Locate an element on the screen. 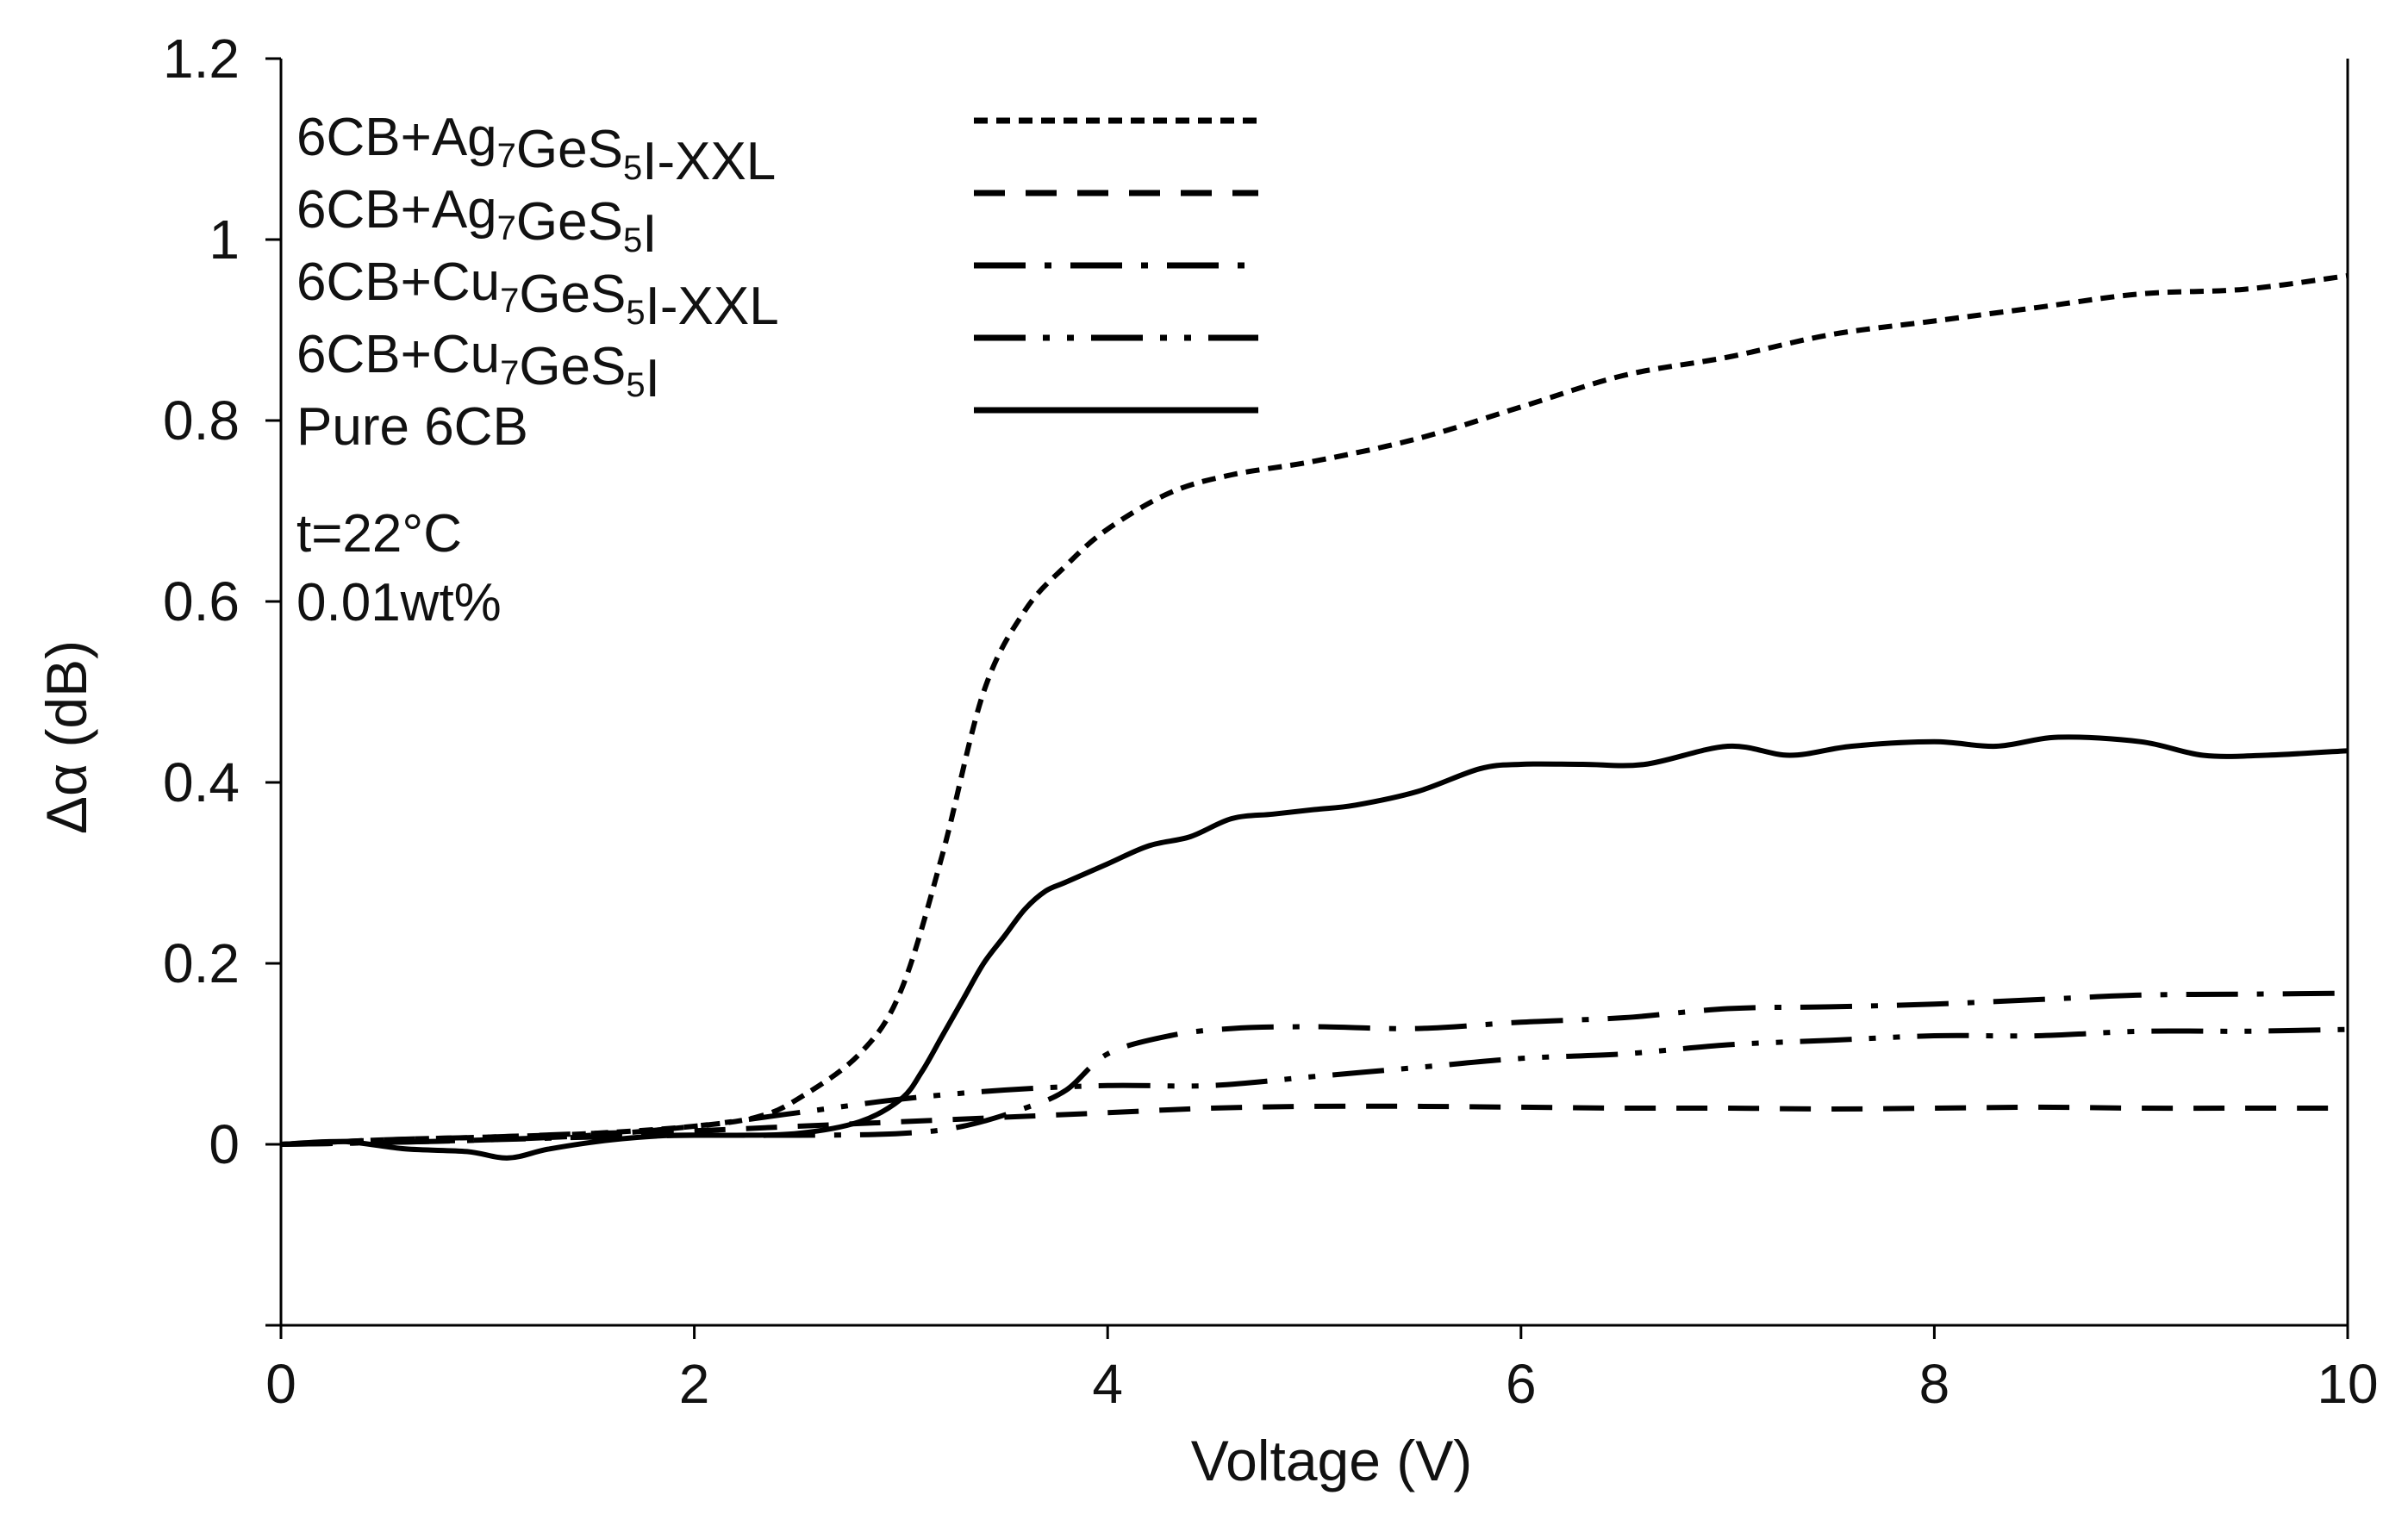 The height and width of the screenshot is (1514, 2408). x-tick-label: 6 is located at coordinates (1521, 1384).